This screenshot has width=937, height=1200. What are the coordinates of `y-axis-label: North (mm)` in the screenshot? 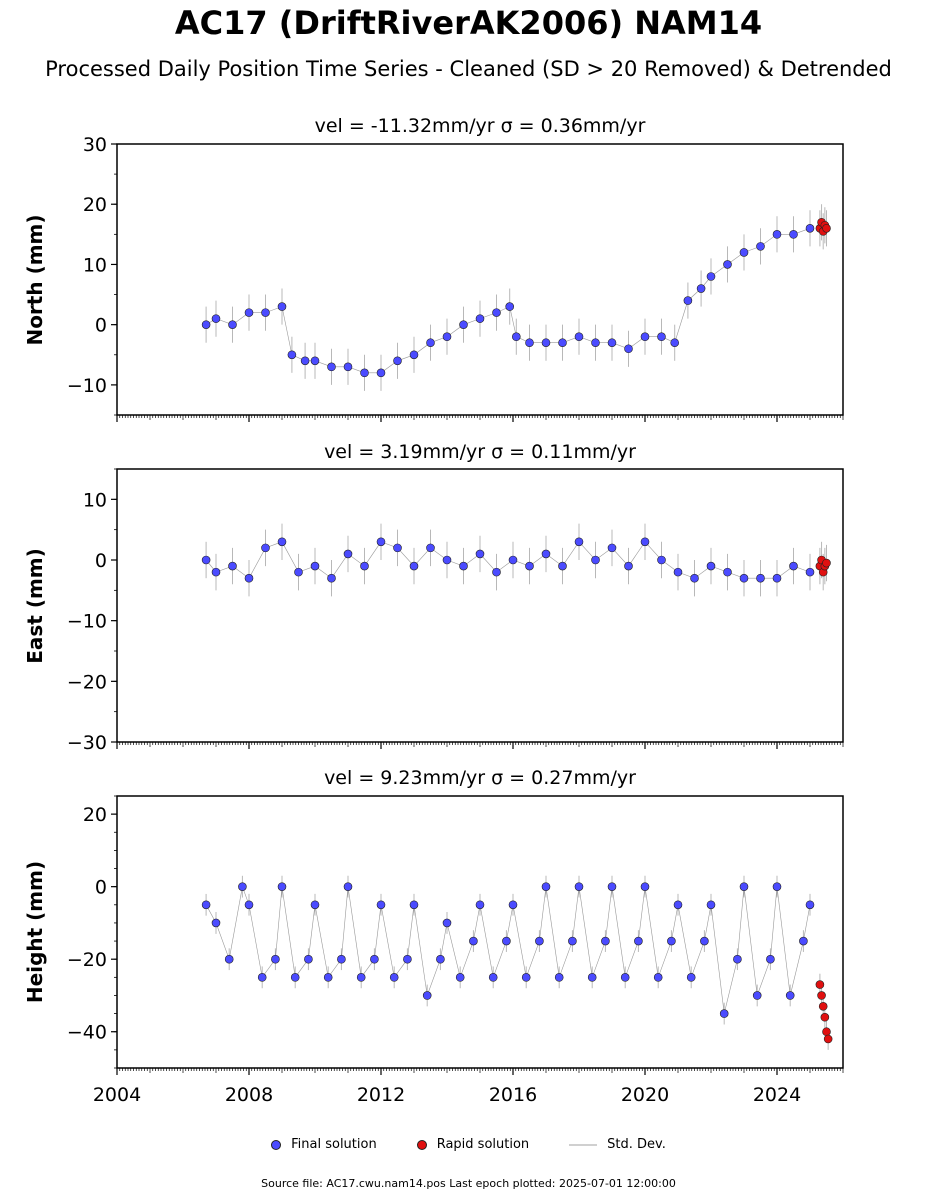 It's located at (35, 279).